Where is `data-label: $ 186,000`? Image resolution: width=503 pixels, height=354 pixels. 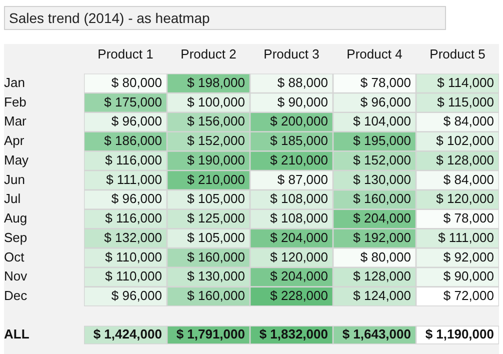 data-label: $ 186,000 is located at coordinates (133, 140).